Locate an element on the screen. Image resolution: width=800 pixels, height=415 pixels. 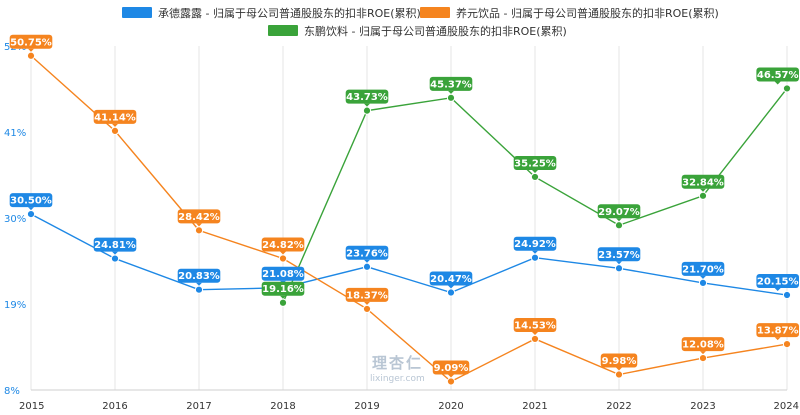
data-label: 35.25% is located at coordinates (535, 164).